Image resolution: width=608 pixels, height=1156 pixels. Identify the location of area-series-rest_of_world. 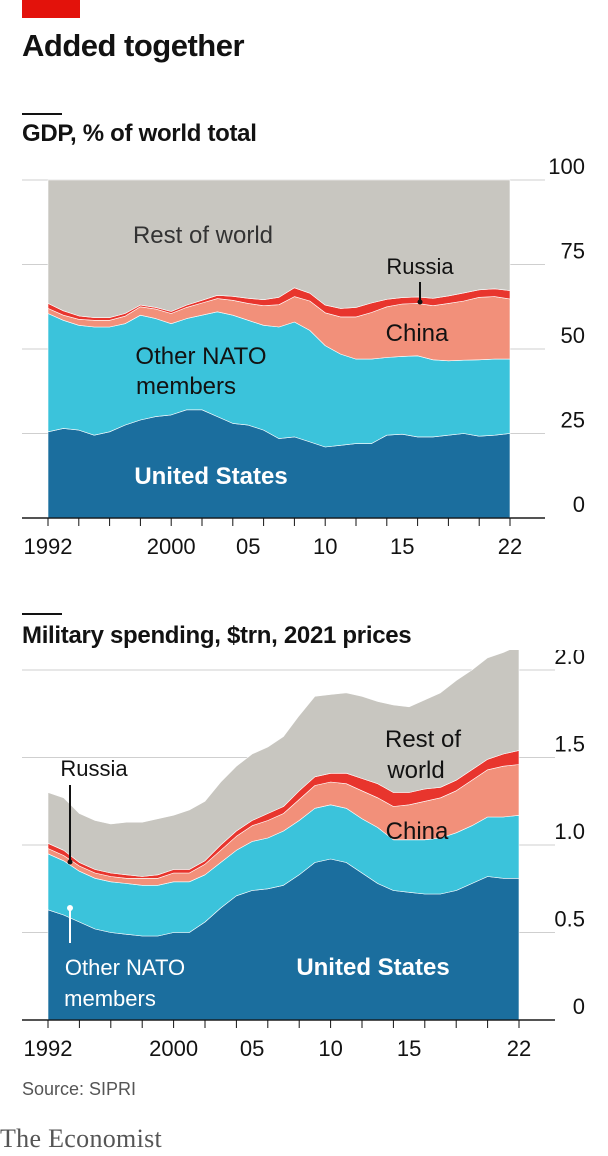
(279, 248).